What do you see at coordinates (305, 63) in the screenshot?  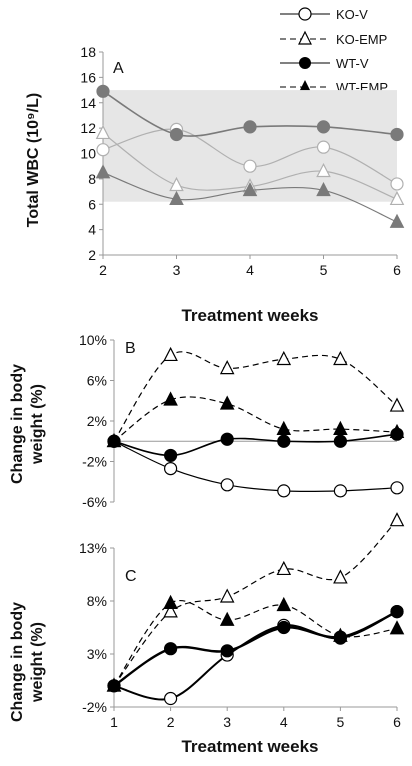 I see `legend-marker-wt-v` at bounding box center [305, 63].